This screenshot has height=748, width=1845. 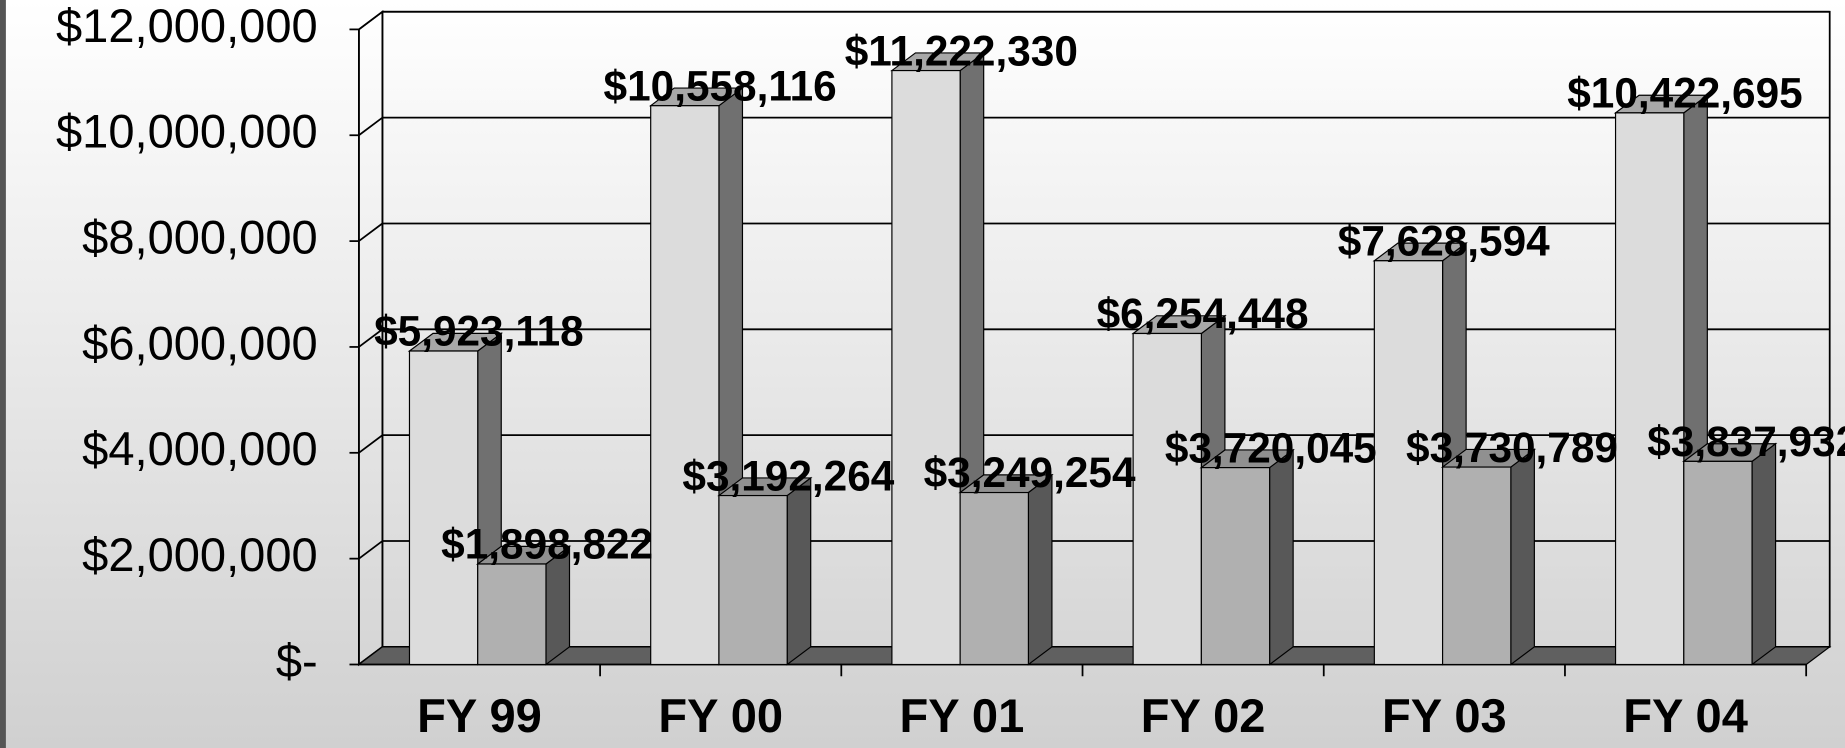 What do you see at coordinates (3, 374) in the screenshot?
I see `left-border` at bounding box center [3, 374].